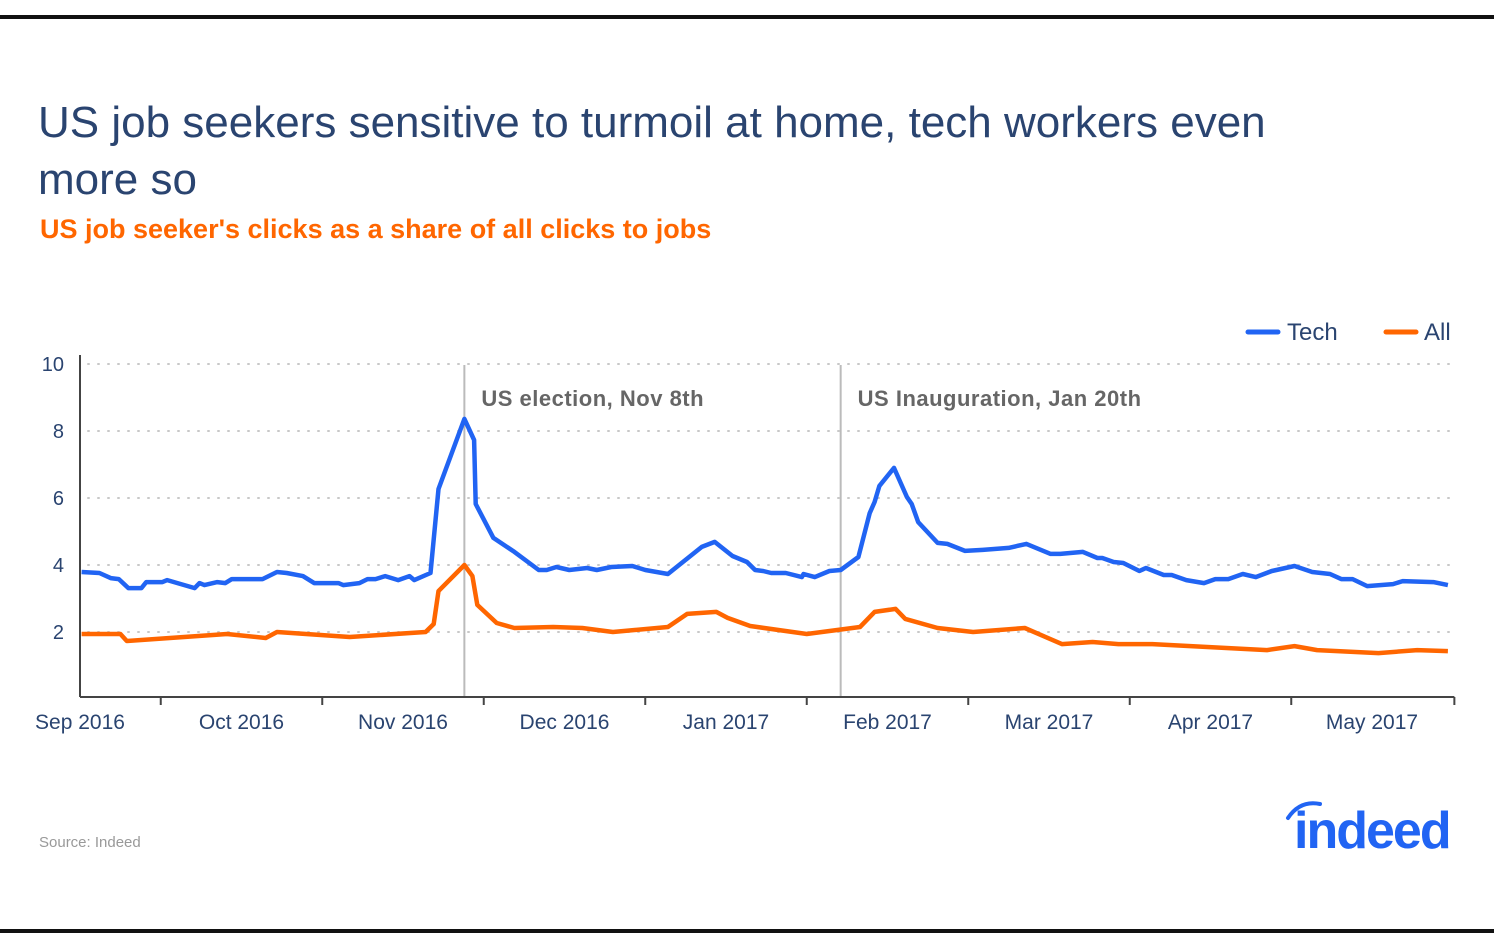 This screenshot has height=950, width=1494. What do you see at coordinates (1210, 722) in the screenshot?
I see `x-tick-label: Apr 2017` at bounding box center [1210, 722].